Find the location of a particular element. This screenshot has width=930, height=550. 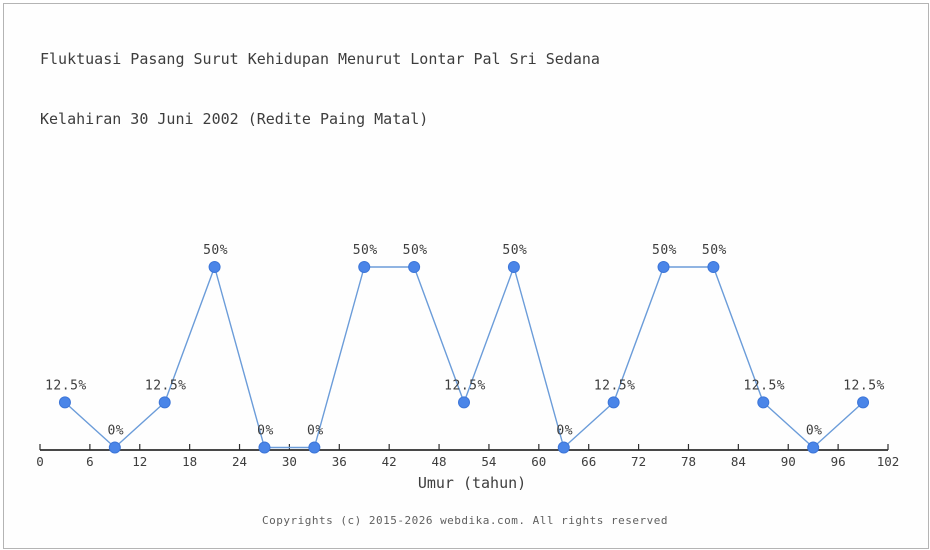

x-tick-label: 36 is located at coordinates (339, 461).